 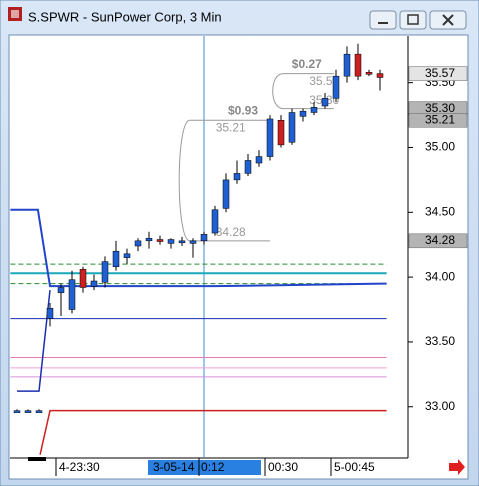 I want to click on measure-label: $0.93, so click(x=243, y=110).